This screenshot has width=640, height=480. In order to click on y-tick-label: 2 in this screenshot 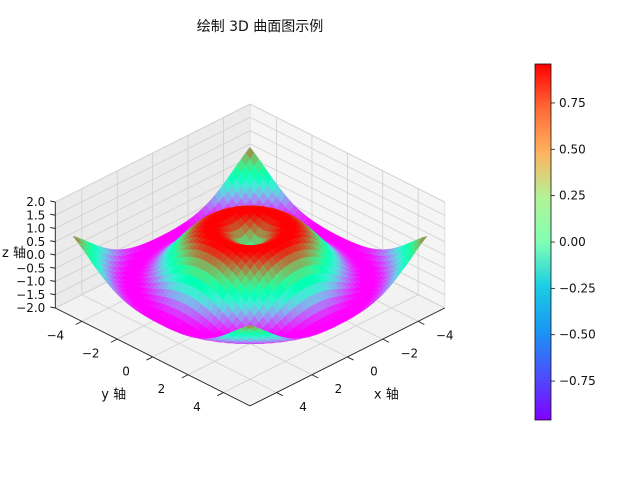, I will do `click(162, 389)`.